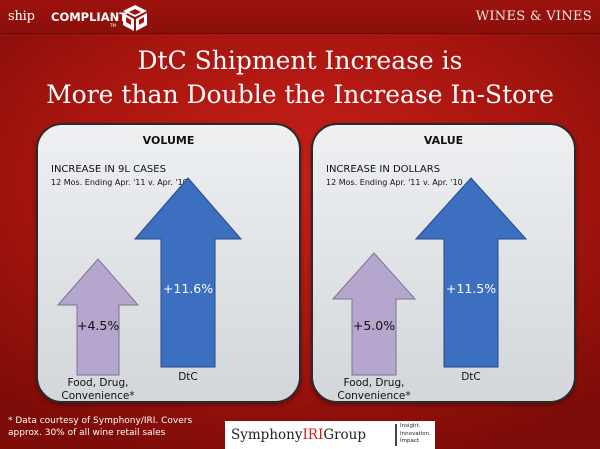  I want to click on iri-tagline-3: Impact., so click(410, 441).